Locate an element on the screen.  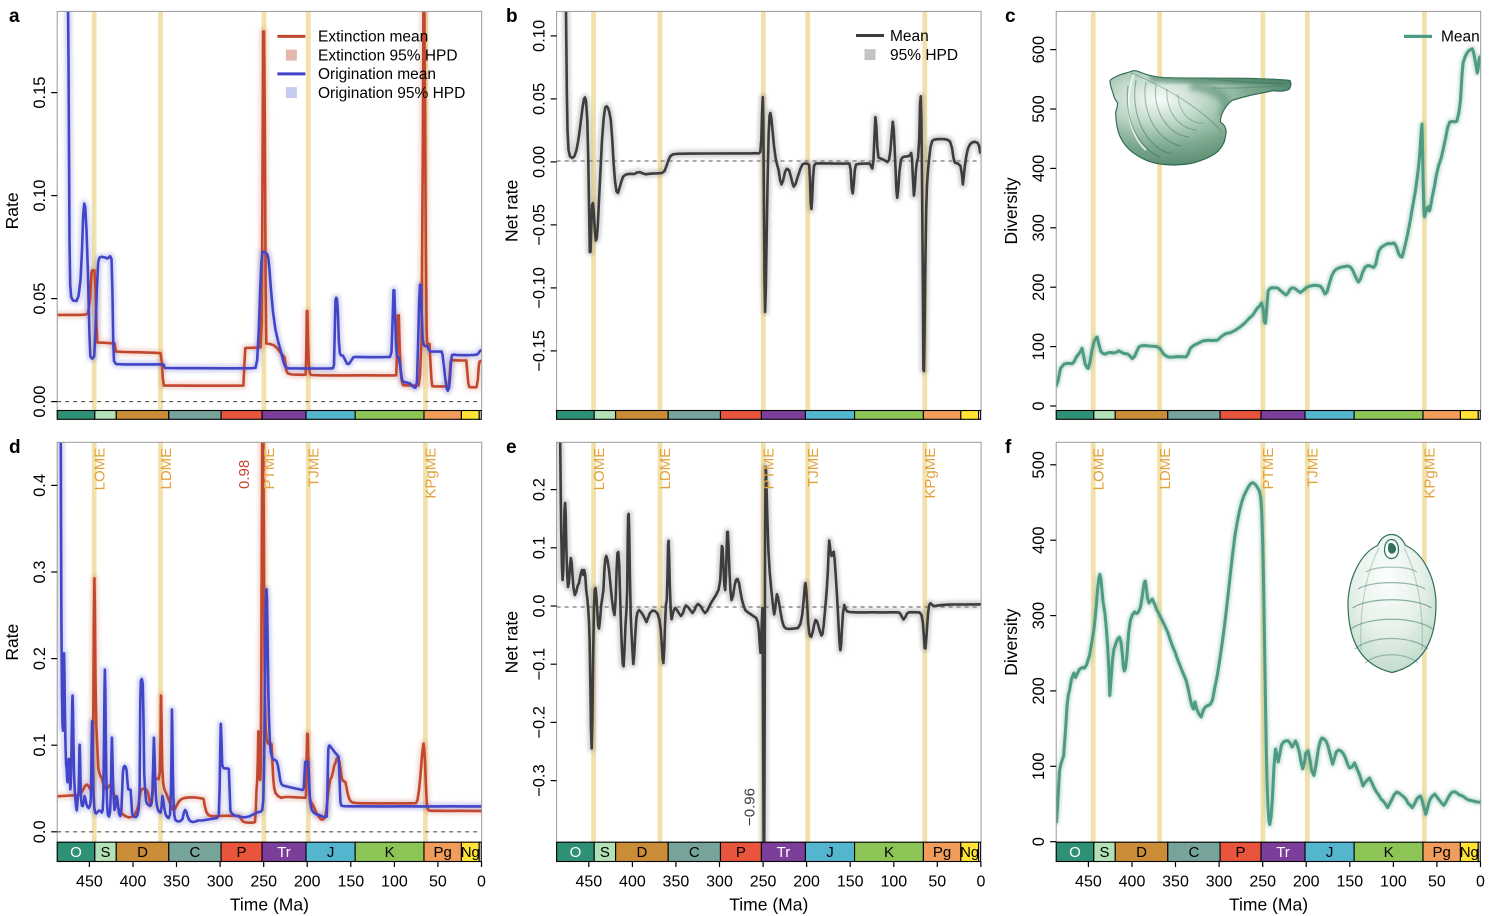
svg-text: b is located at coordinates (512, 16).